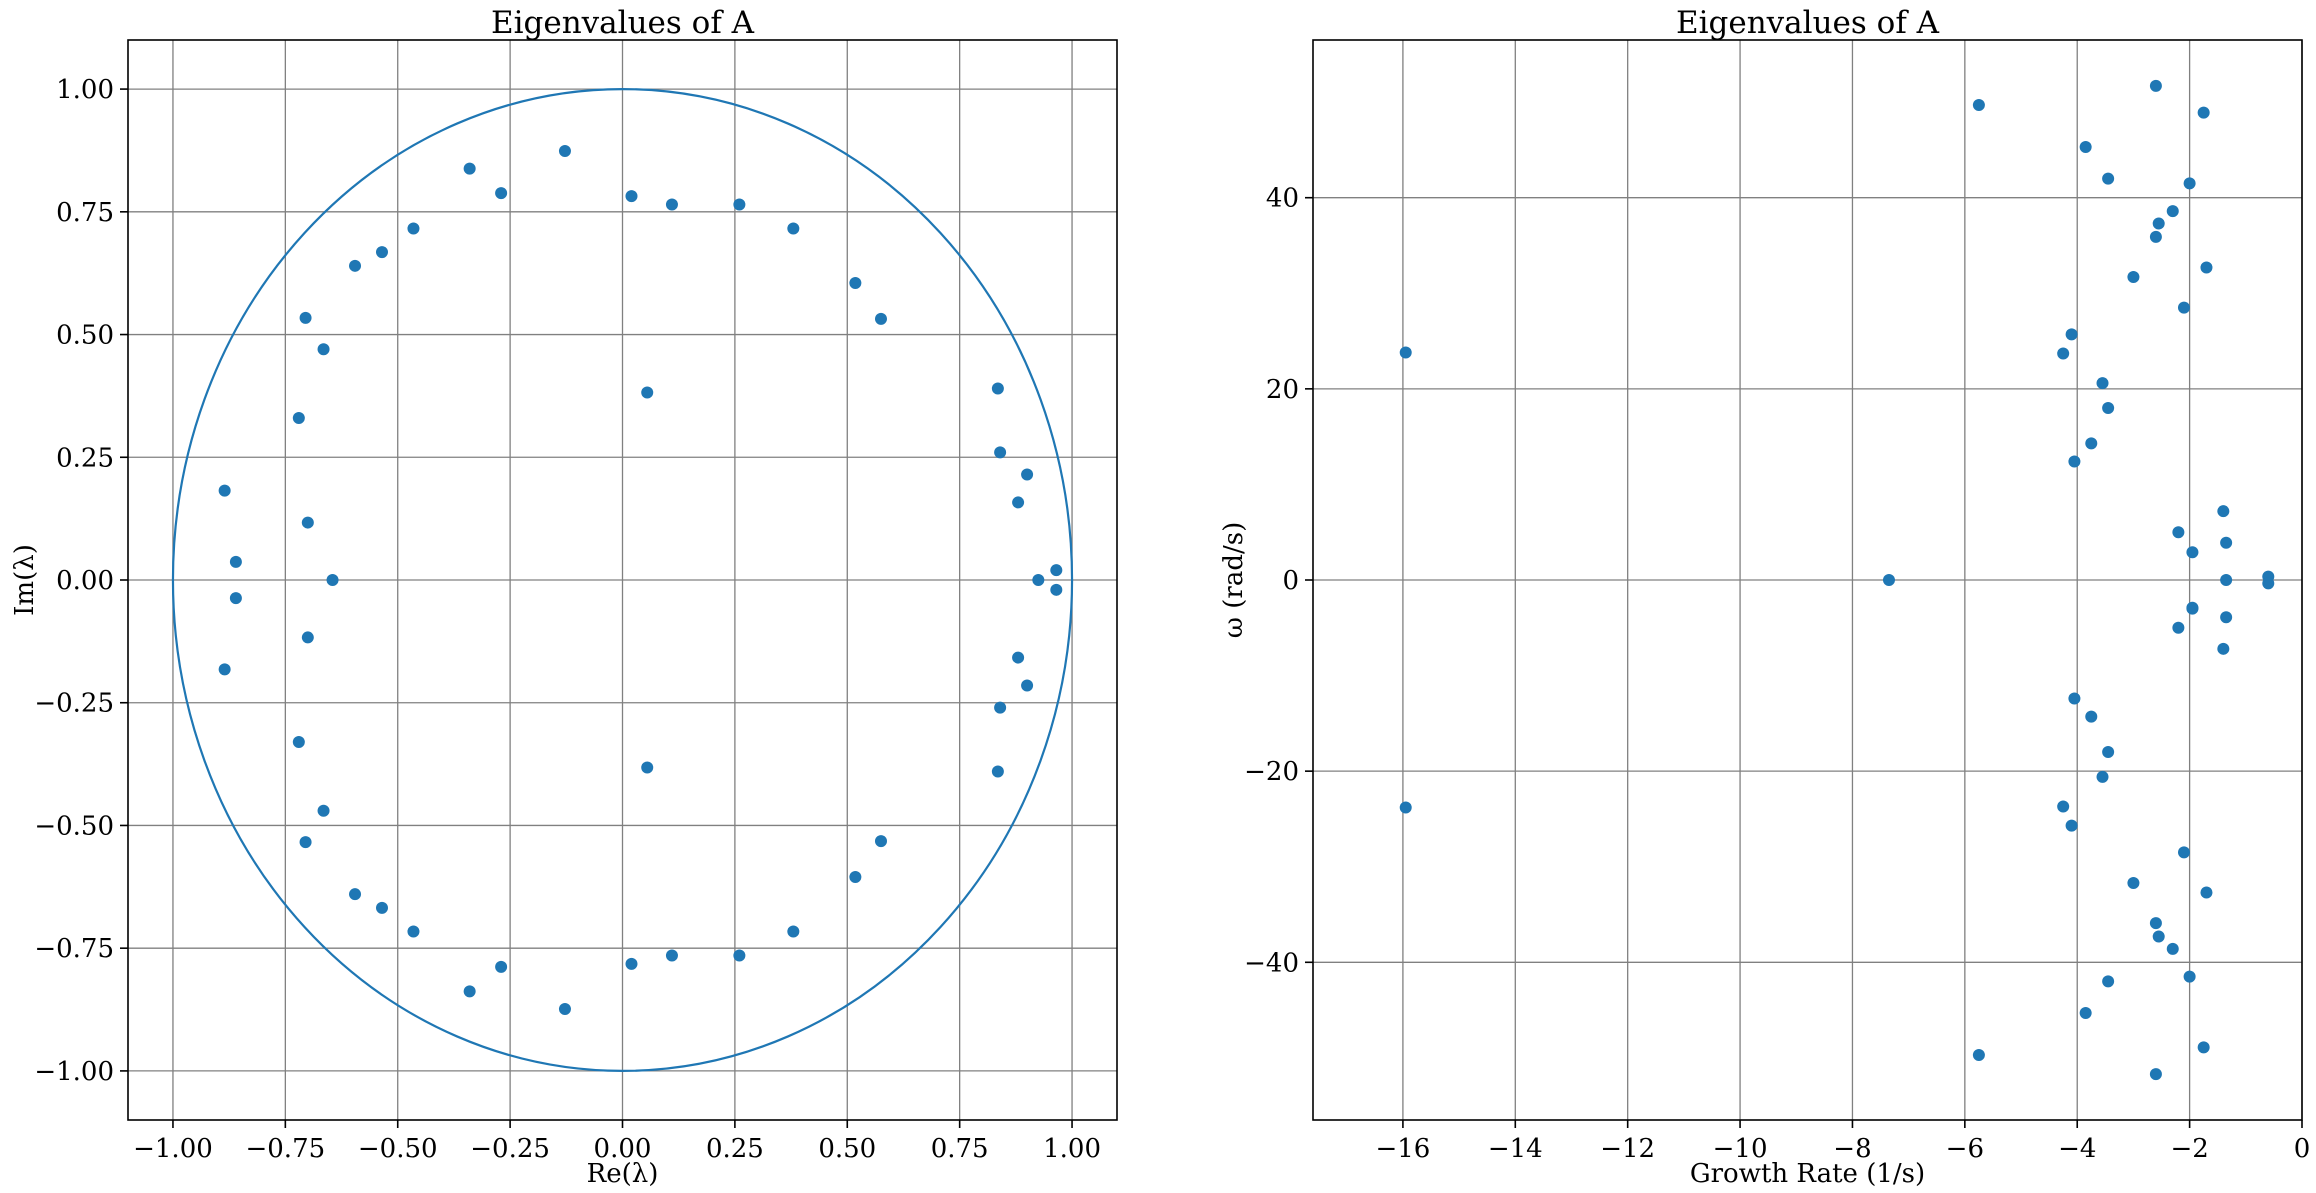 Image resolution: width=2316 pixels, height=1193 pixels. I want to click on left-plot-y-axis-label: Im(λ), so click(25, 580).